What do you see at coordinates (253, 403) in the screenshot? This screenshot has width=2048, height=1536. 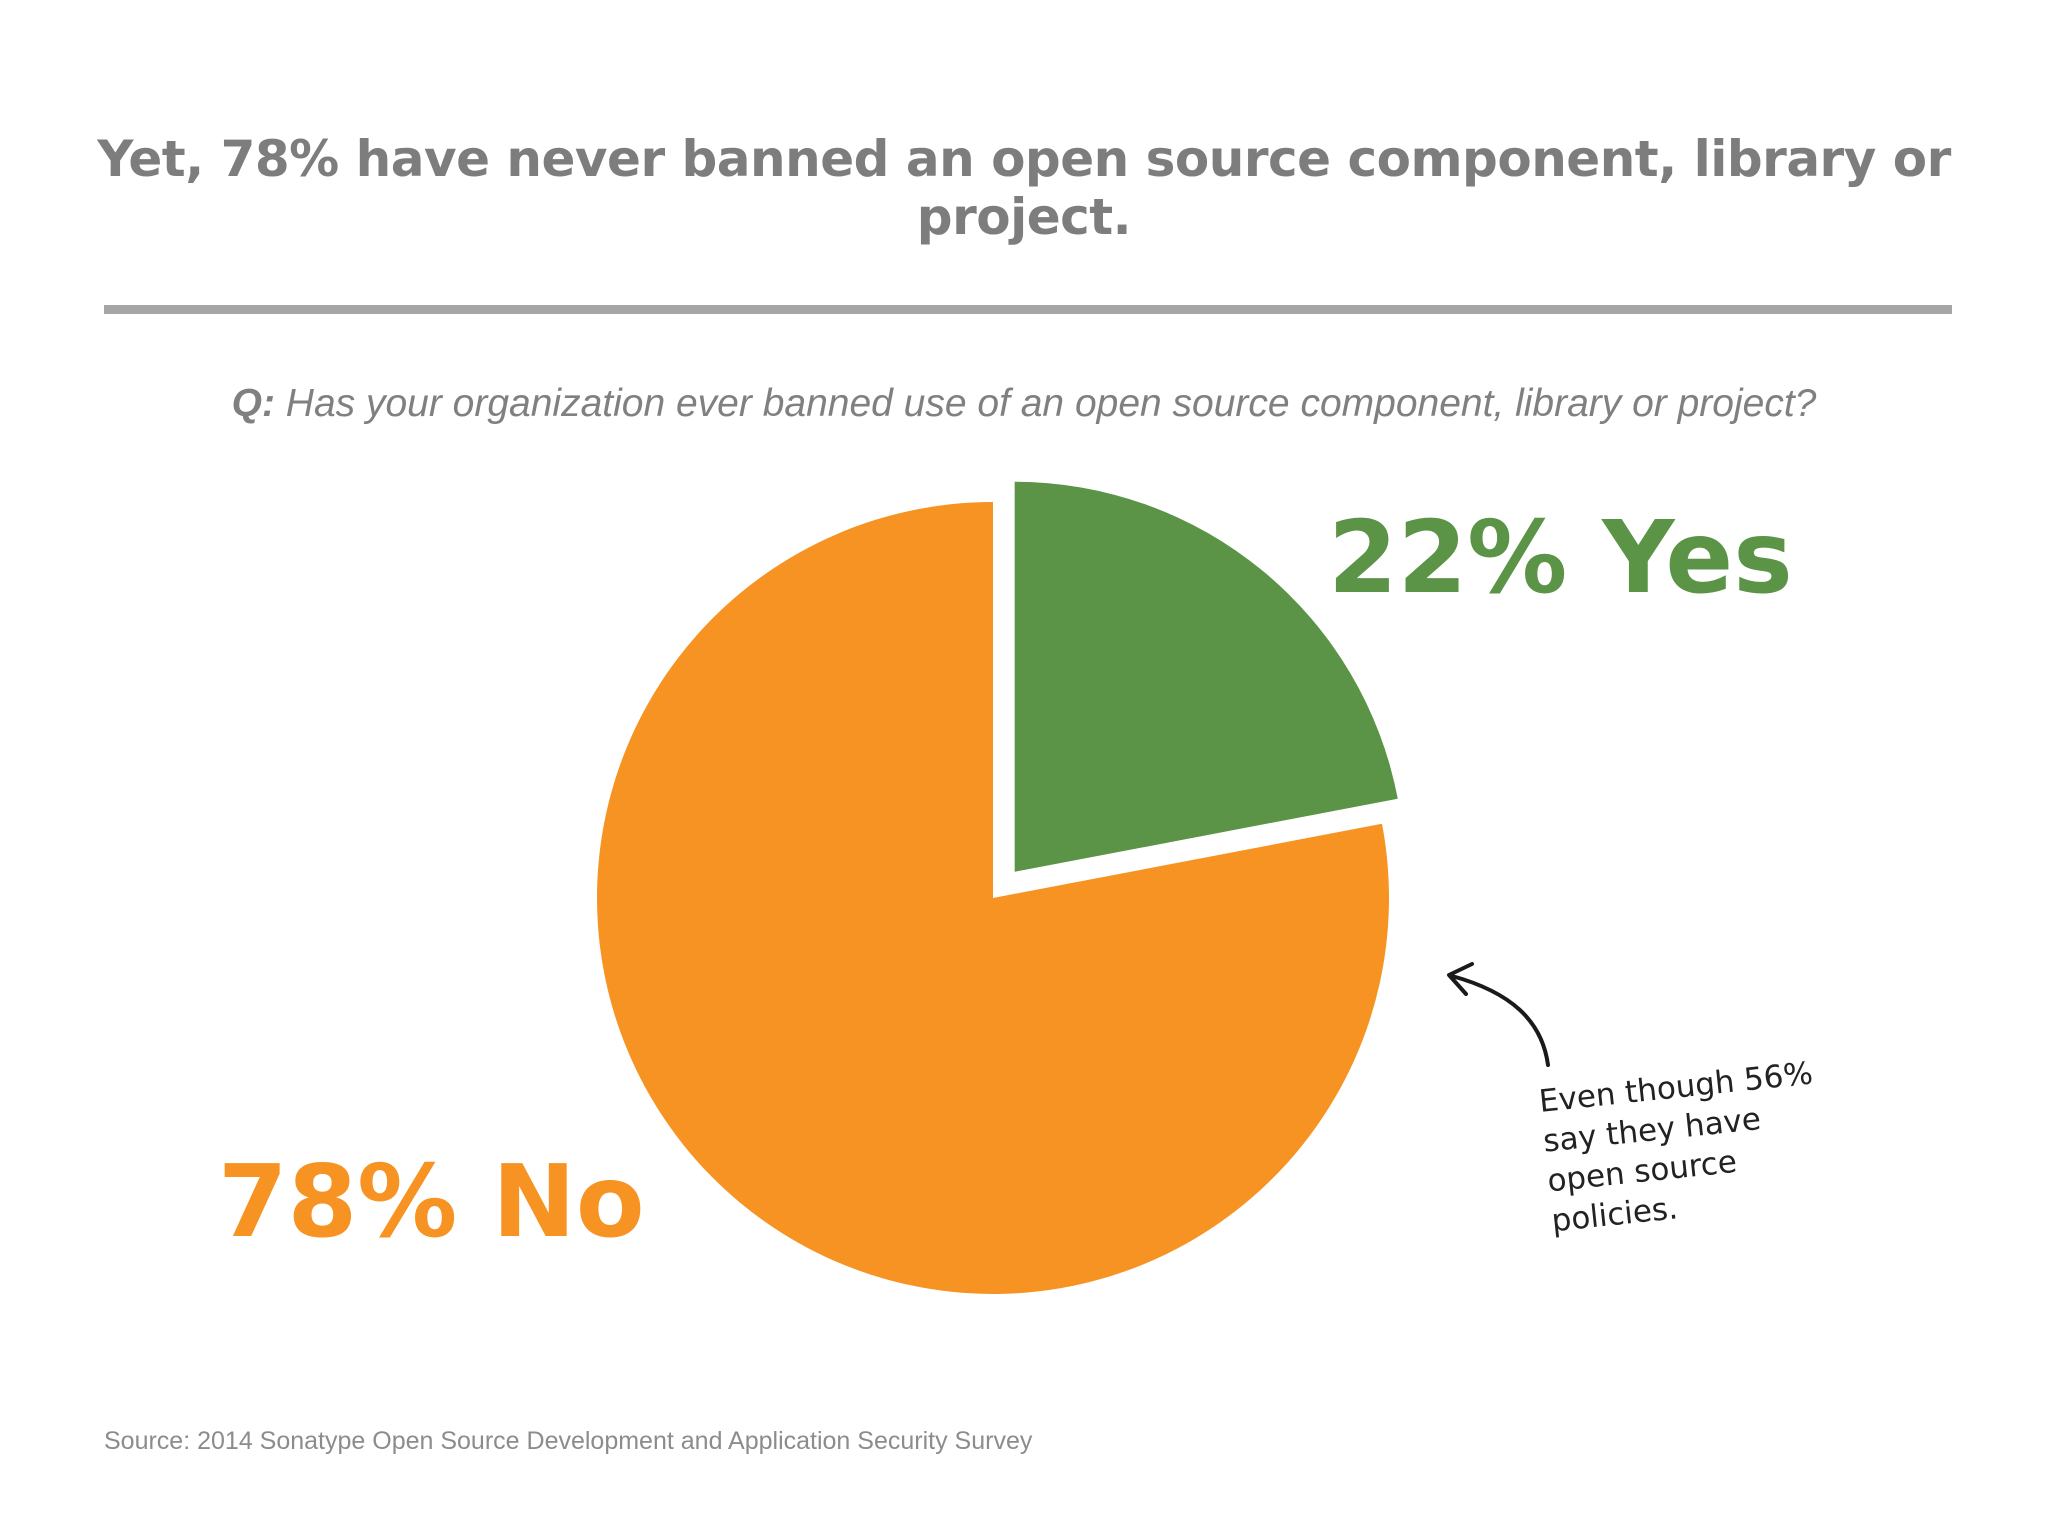 I see `question-prefix: Q:` at bounding box center [253, 403].